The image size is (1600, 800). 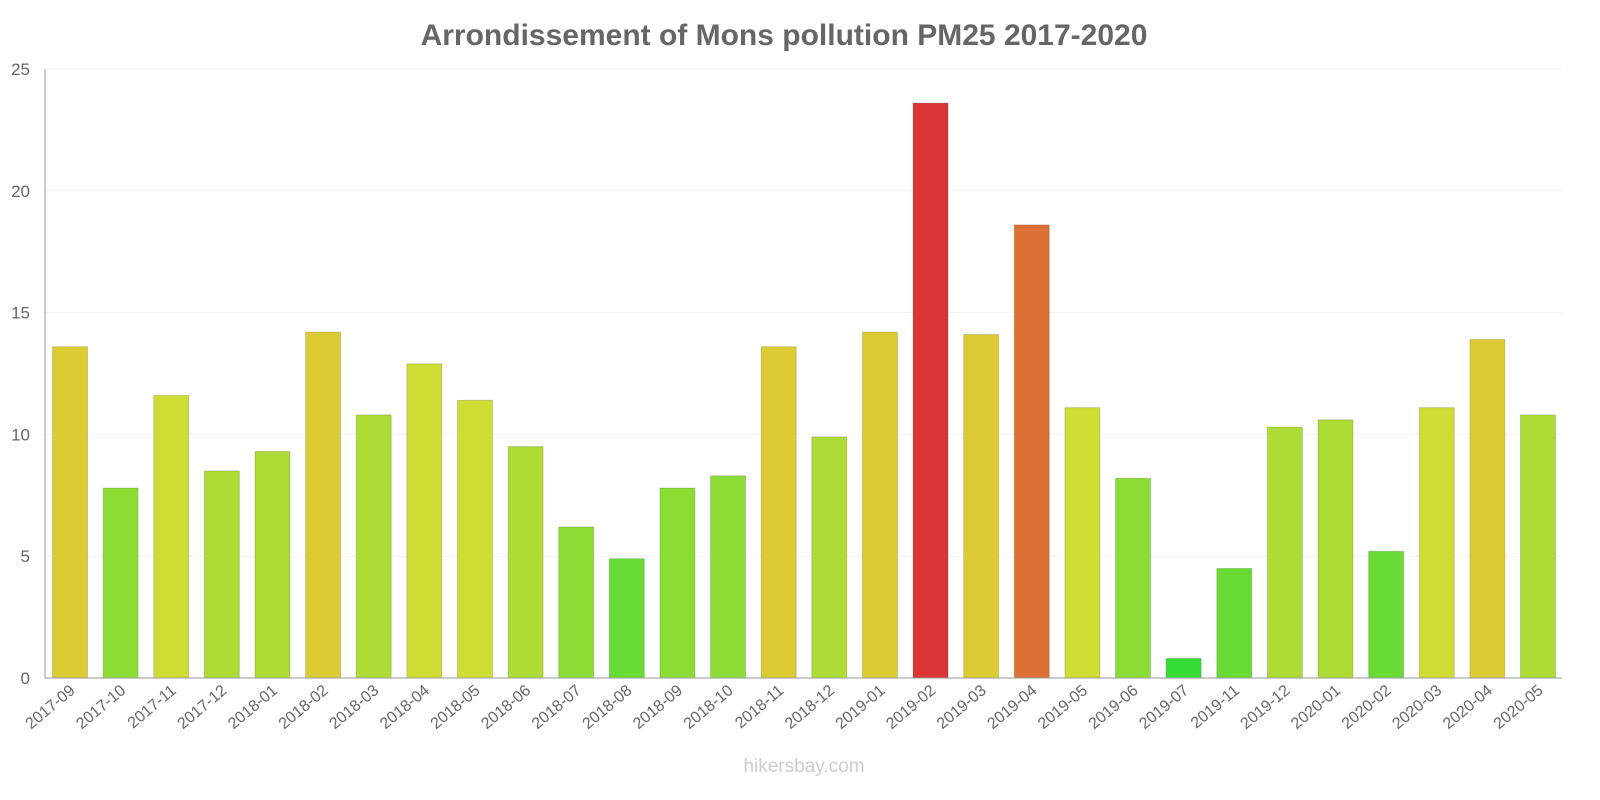 What do you see at coordinates (152, 707) in the screenshot?
I see `x-tick-label: 2017-11` at bounding box center [152, 707].